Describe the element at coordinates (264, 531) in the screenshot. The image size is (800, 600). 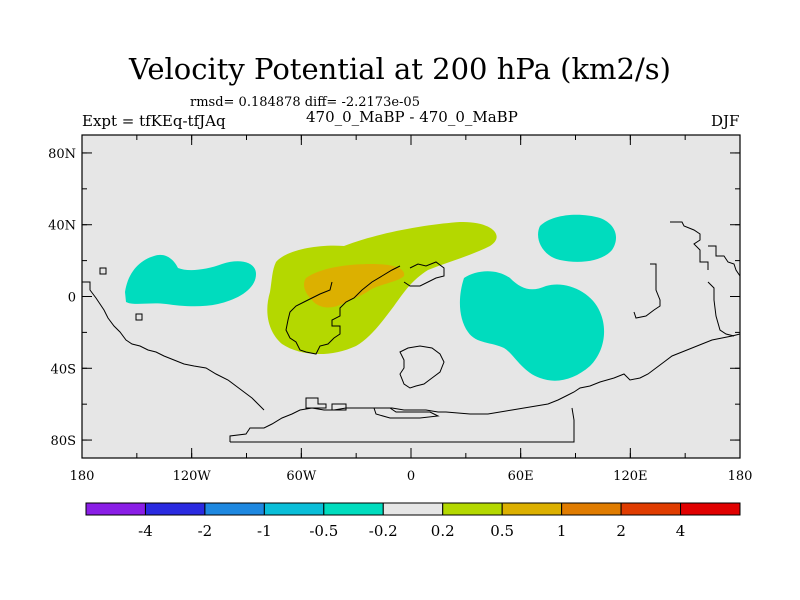
I see `colorbar-label: -1` at that location.